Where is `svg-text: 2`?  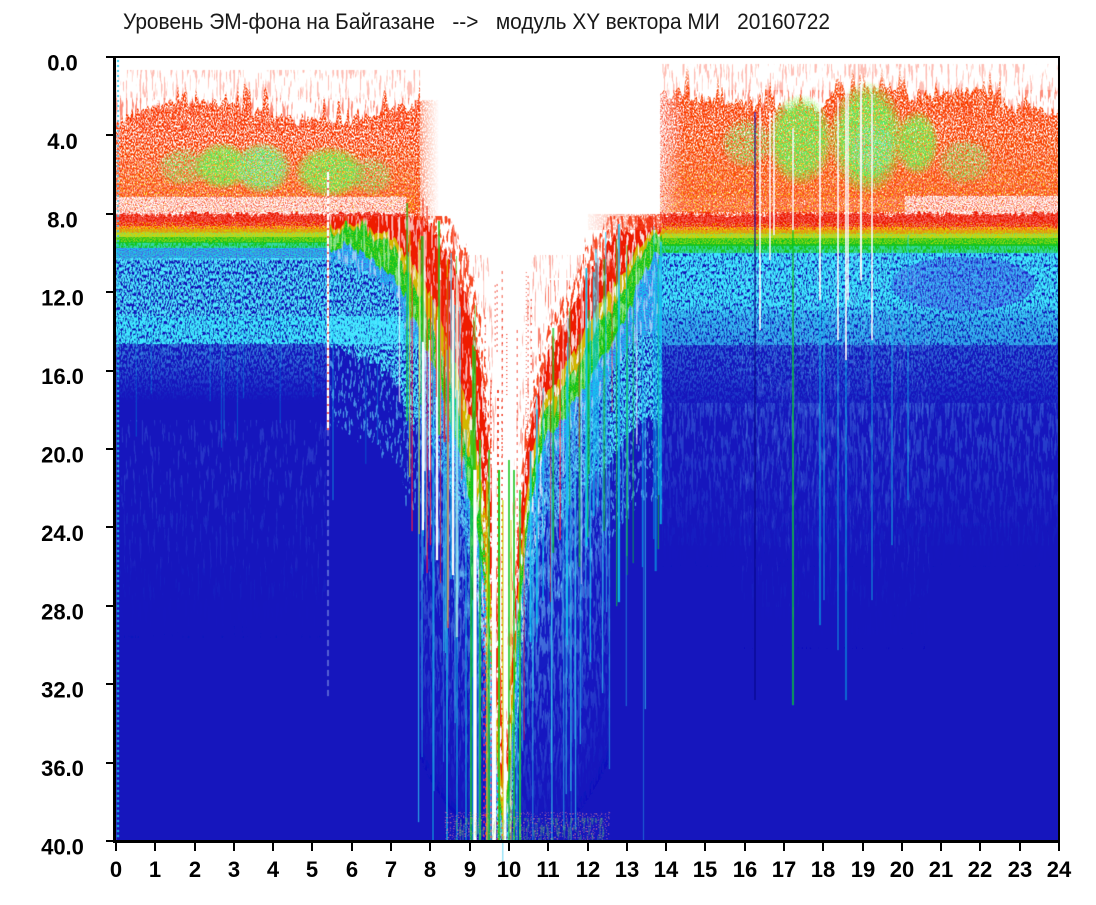
svg-text: 2 is located at coordinates (195, 869).